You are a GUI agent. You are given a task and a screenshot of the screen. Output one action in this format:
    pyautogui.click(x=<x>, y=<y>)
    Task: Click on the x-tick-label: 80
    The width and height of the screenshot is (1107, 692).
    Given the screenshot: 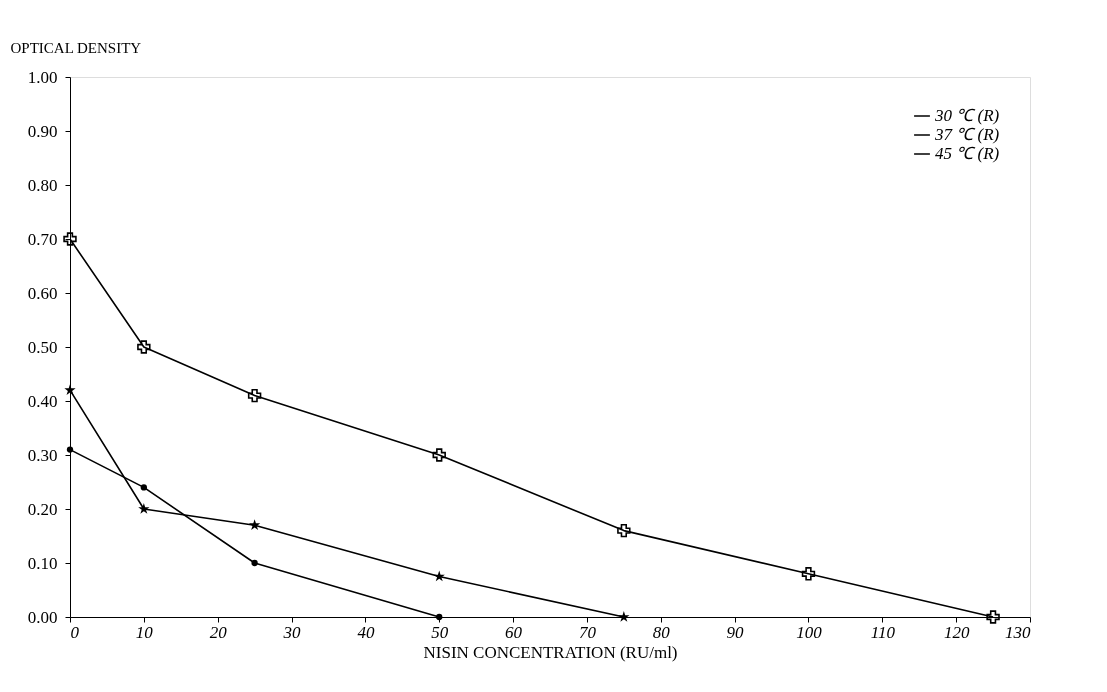 What is the action you would take?
    pyautogui.click(x=661, y=632)
    